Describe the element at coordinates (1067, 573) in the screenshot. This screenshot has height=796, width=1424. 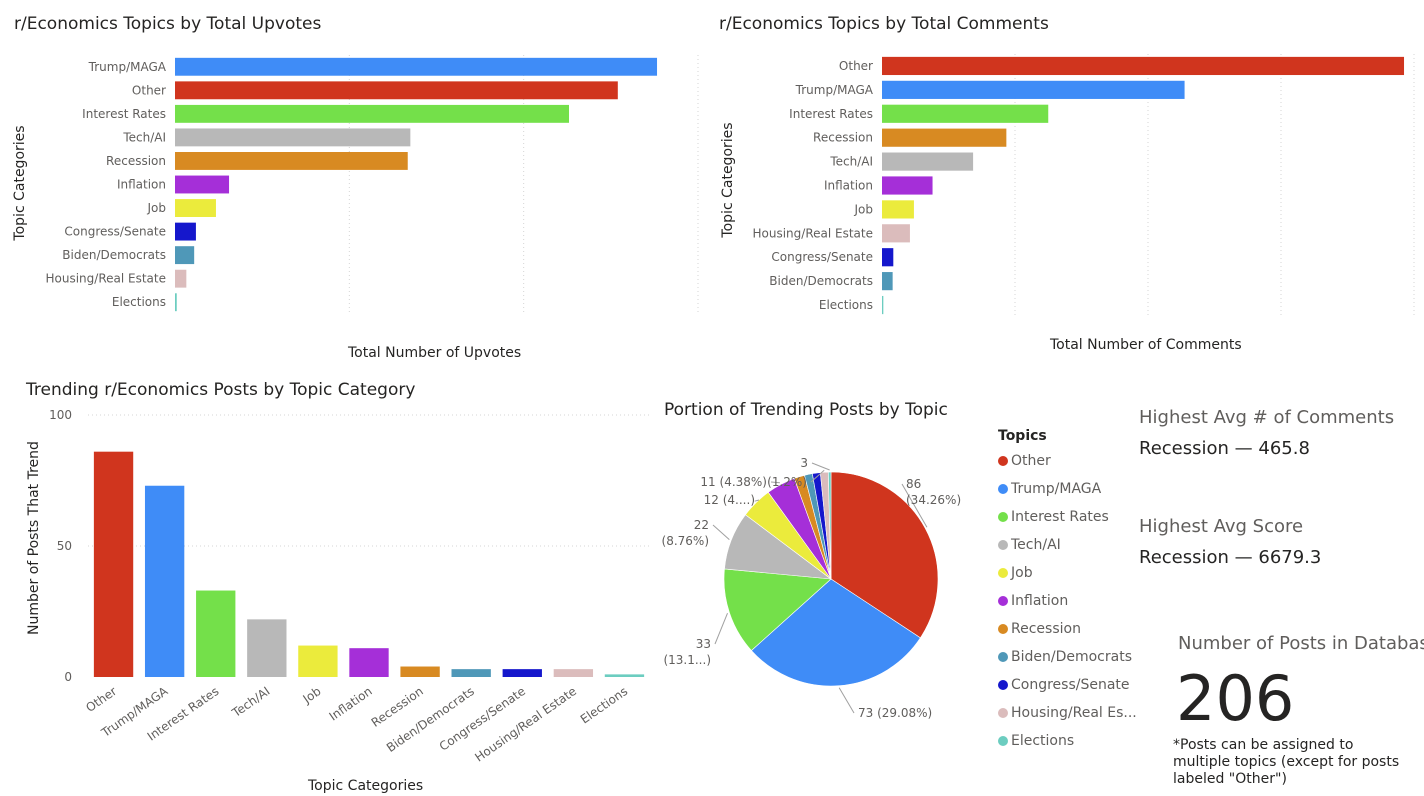
I see `legend-item: Job` at that location.